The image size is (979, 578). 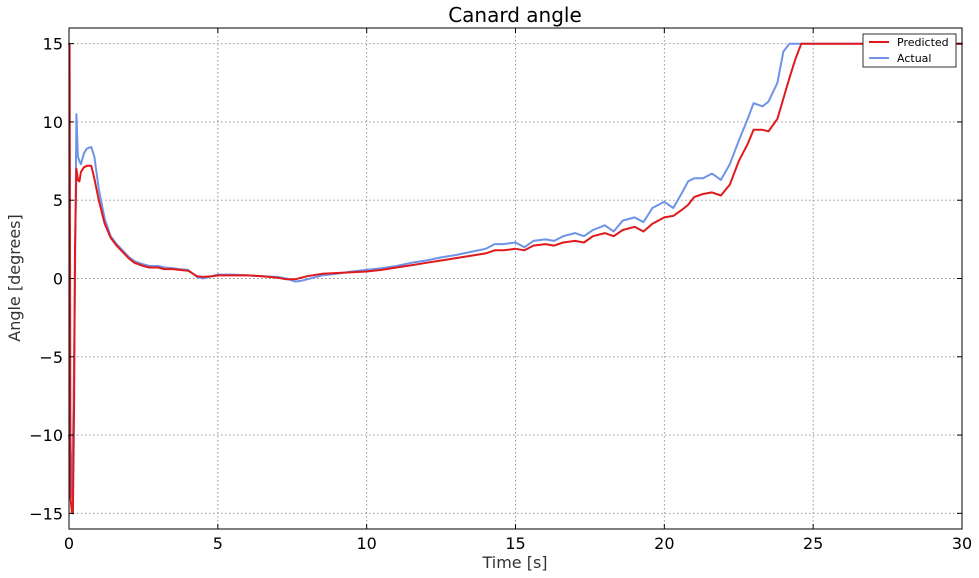 I want to click on x-tick-label: 20, so click(x=664, y=543).